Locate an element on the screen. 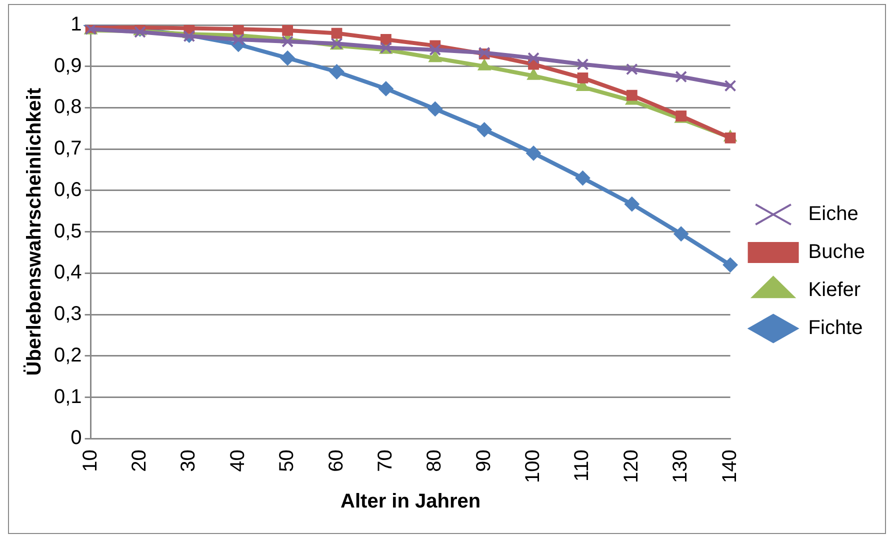 This screenshot has width=893, height=540. y-tick-label: 1 is located at coordinates (76, 25).